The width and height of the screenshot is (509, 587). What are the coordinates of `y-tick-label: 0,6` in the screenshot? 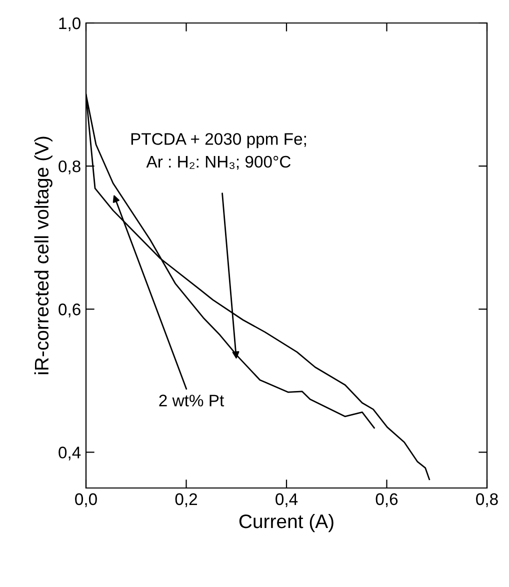 It's located at (69, 311).